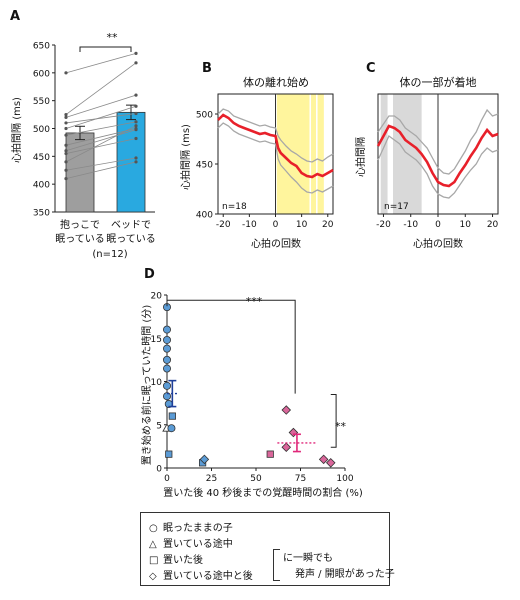 Image resolution: width=520 pixels, height=600 pixels. I want to click on panel-c-ylabel: 心拍間隔, so click(360, 157).